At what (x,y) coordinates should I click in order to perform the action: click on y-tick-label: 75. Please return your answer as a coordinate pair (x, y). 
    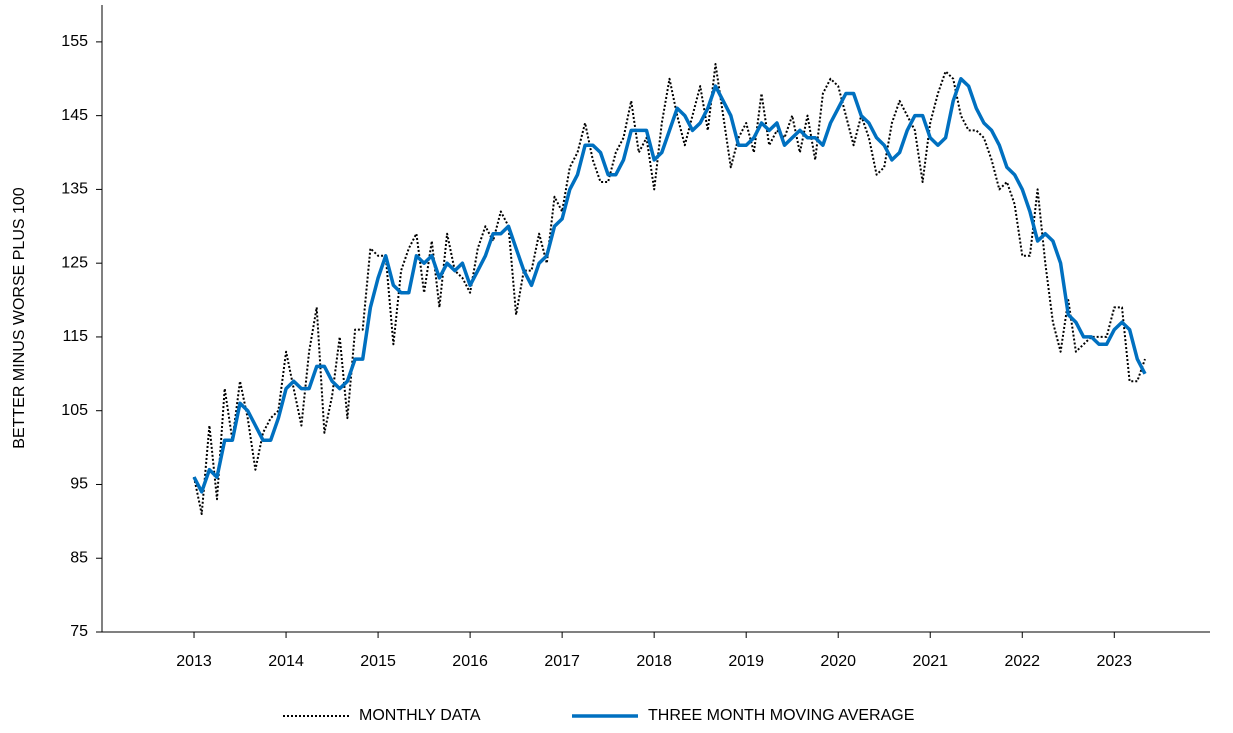
    Looking at the image, I should click on (79, 631).